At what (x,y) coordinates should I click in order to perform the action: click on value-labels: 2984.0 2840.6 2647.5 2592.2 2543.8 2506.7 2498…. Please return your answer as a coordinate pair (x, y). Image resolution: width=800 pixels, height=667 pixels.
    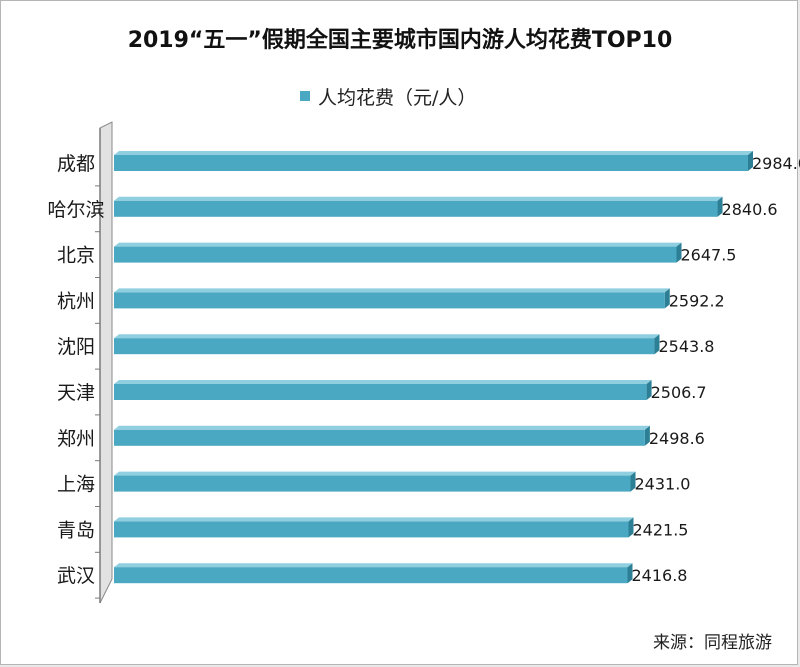
    Looking at the image, I should click on (715, 369).